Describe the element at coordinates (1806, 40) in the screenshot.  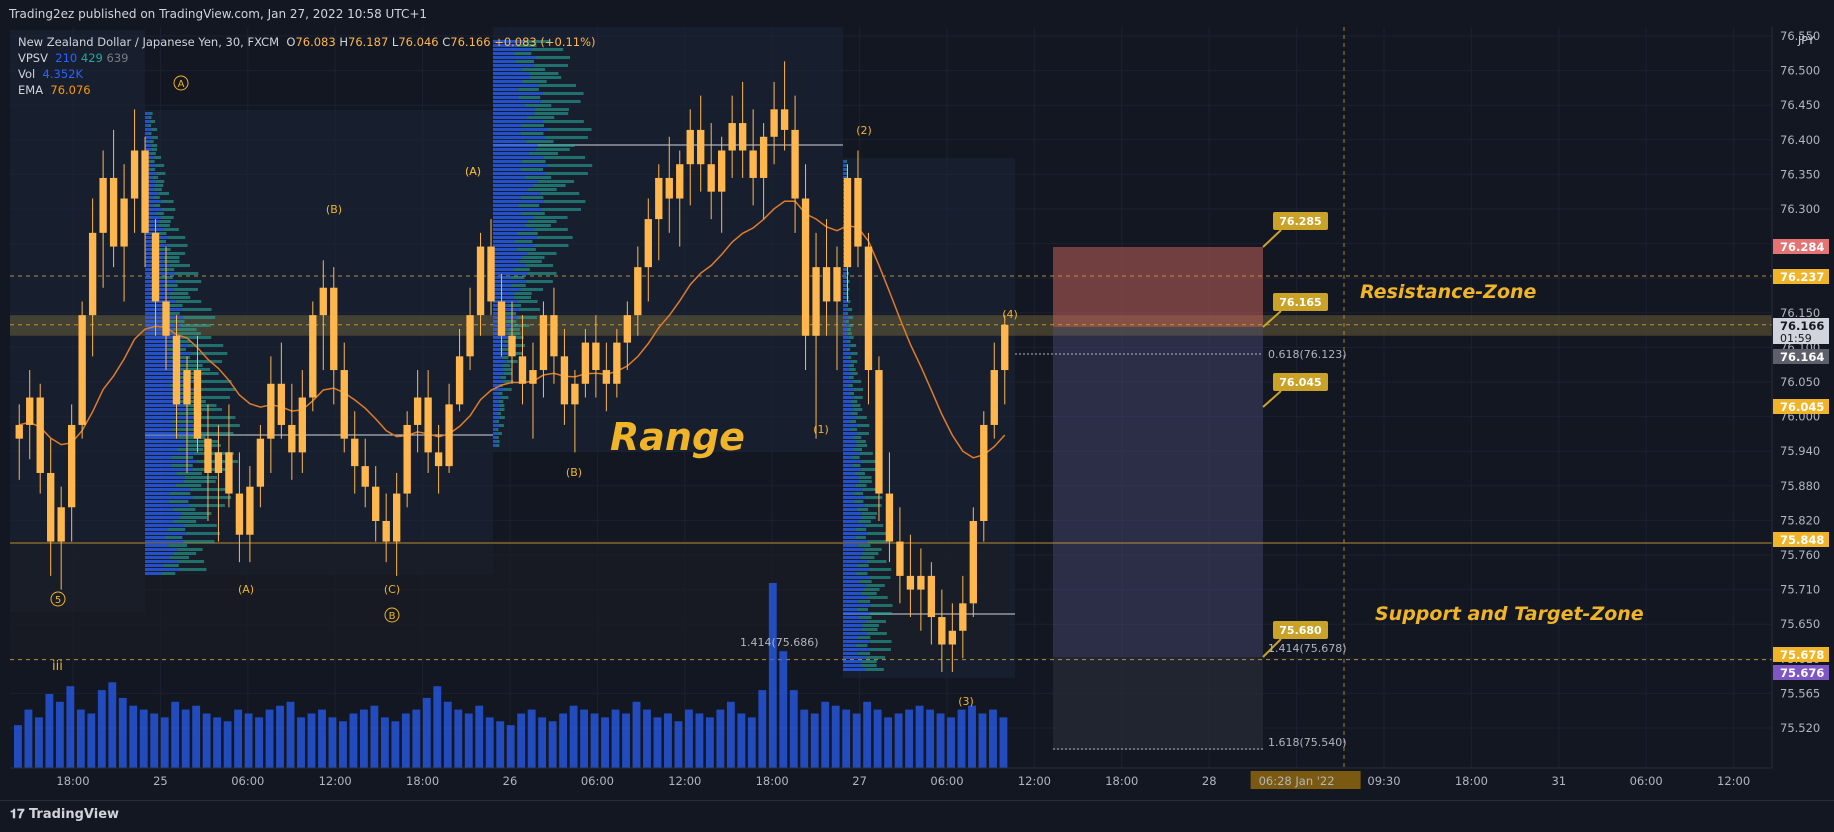
I see `currency-label: JPY` at that location.